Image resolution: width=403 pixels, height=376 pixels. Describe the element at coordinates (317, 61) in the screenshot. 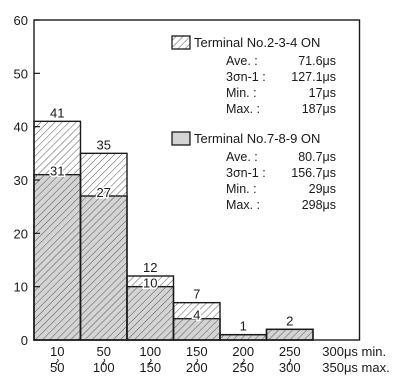

I see `legend-stat-value-0-0: 71.6μs` at that location.